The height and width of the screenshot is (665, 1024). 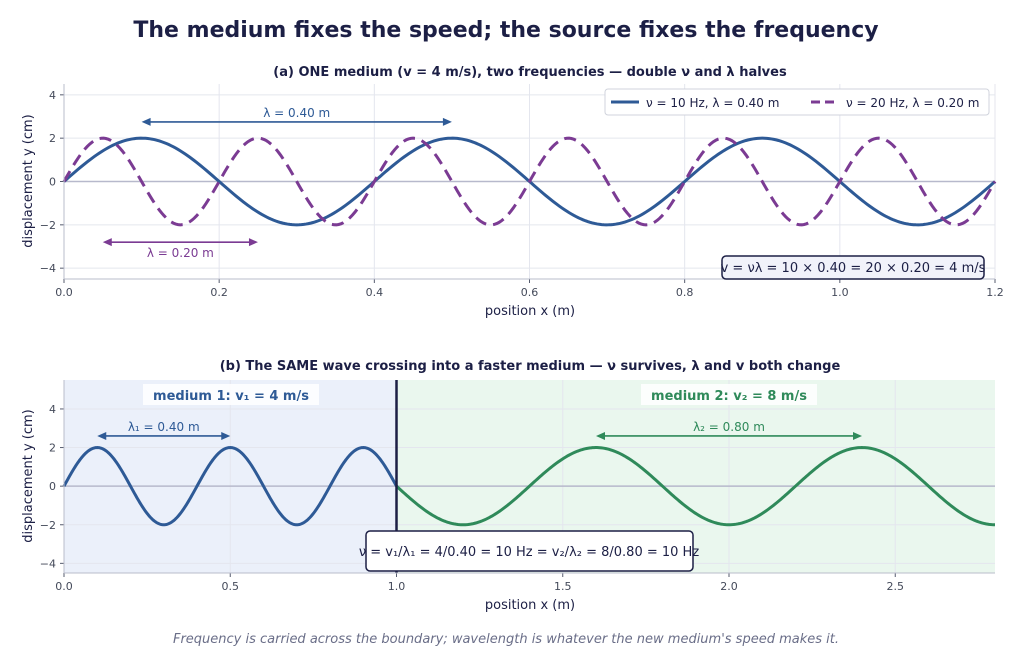 I want to click on medium-2-label-text: medium 2: v₂ = 8 m/s, so click(x=729, y=396).